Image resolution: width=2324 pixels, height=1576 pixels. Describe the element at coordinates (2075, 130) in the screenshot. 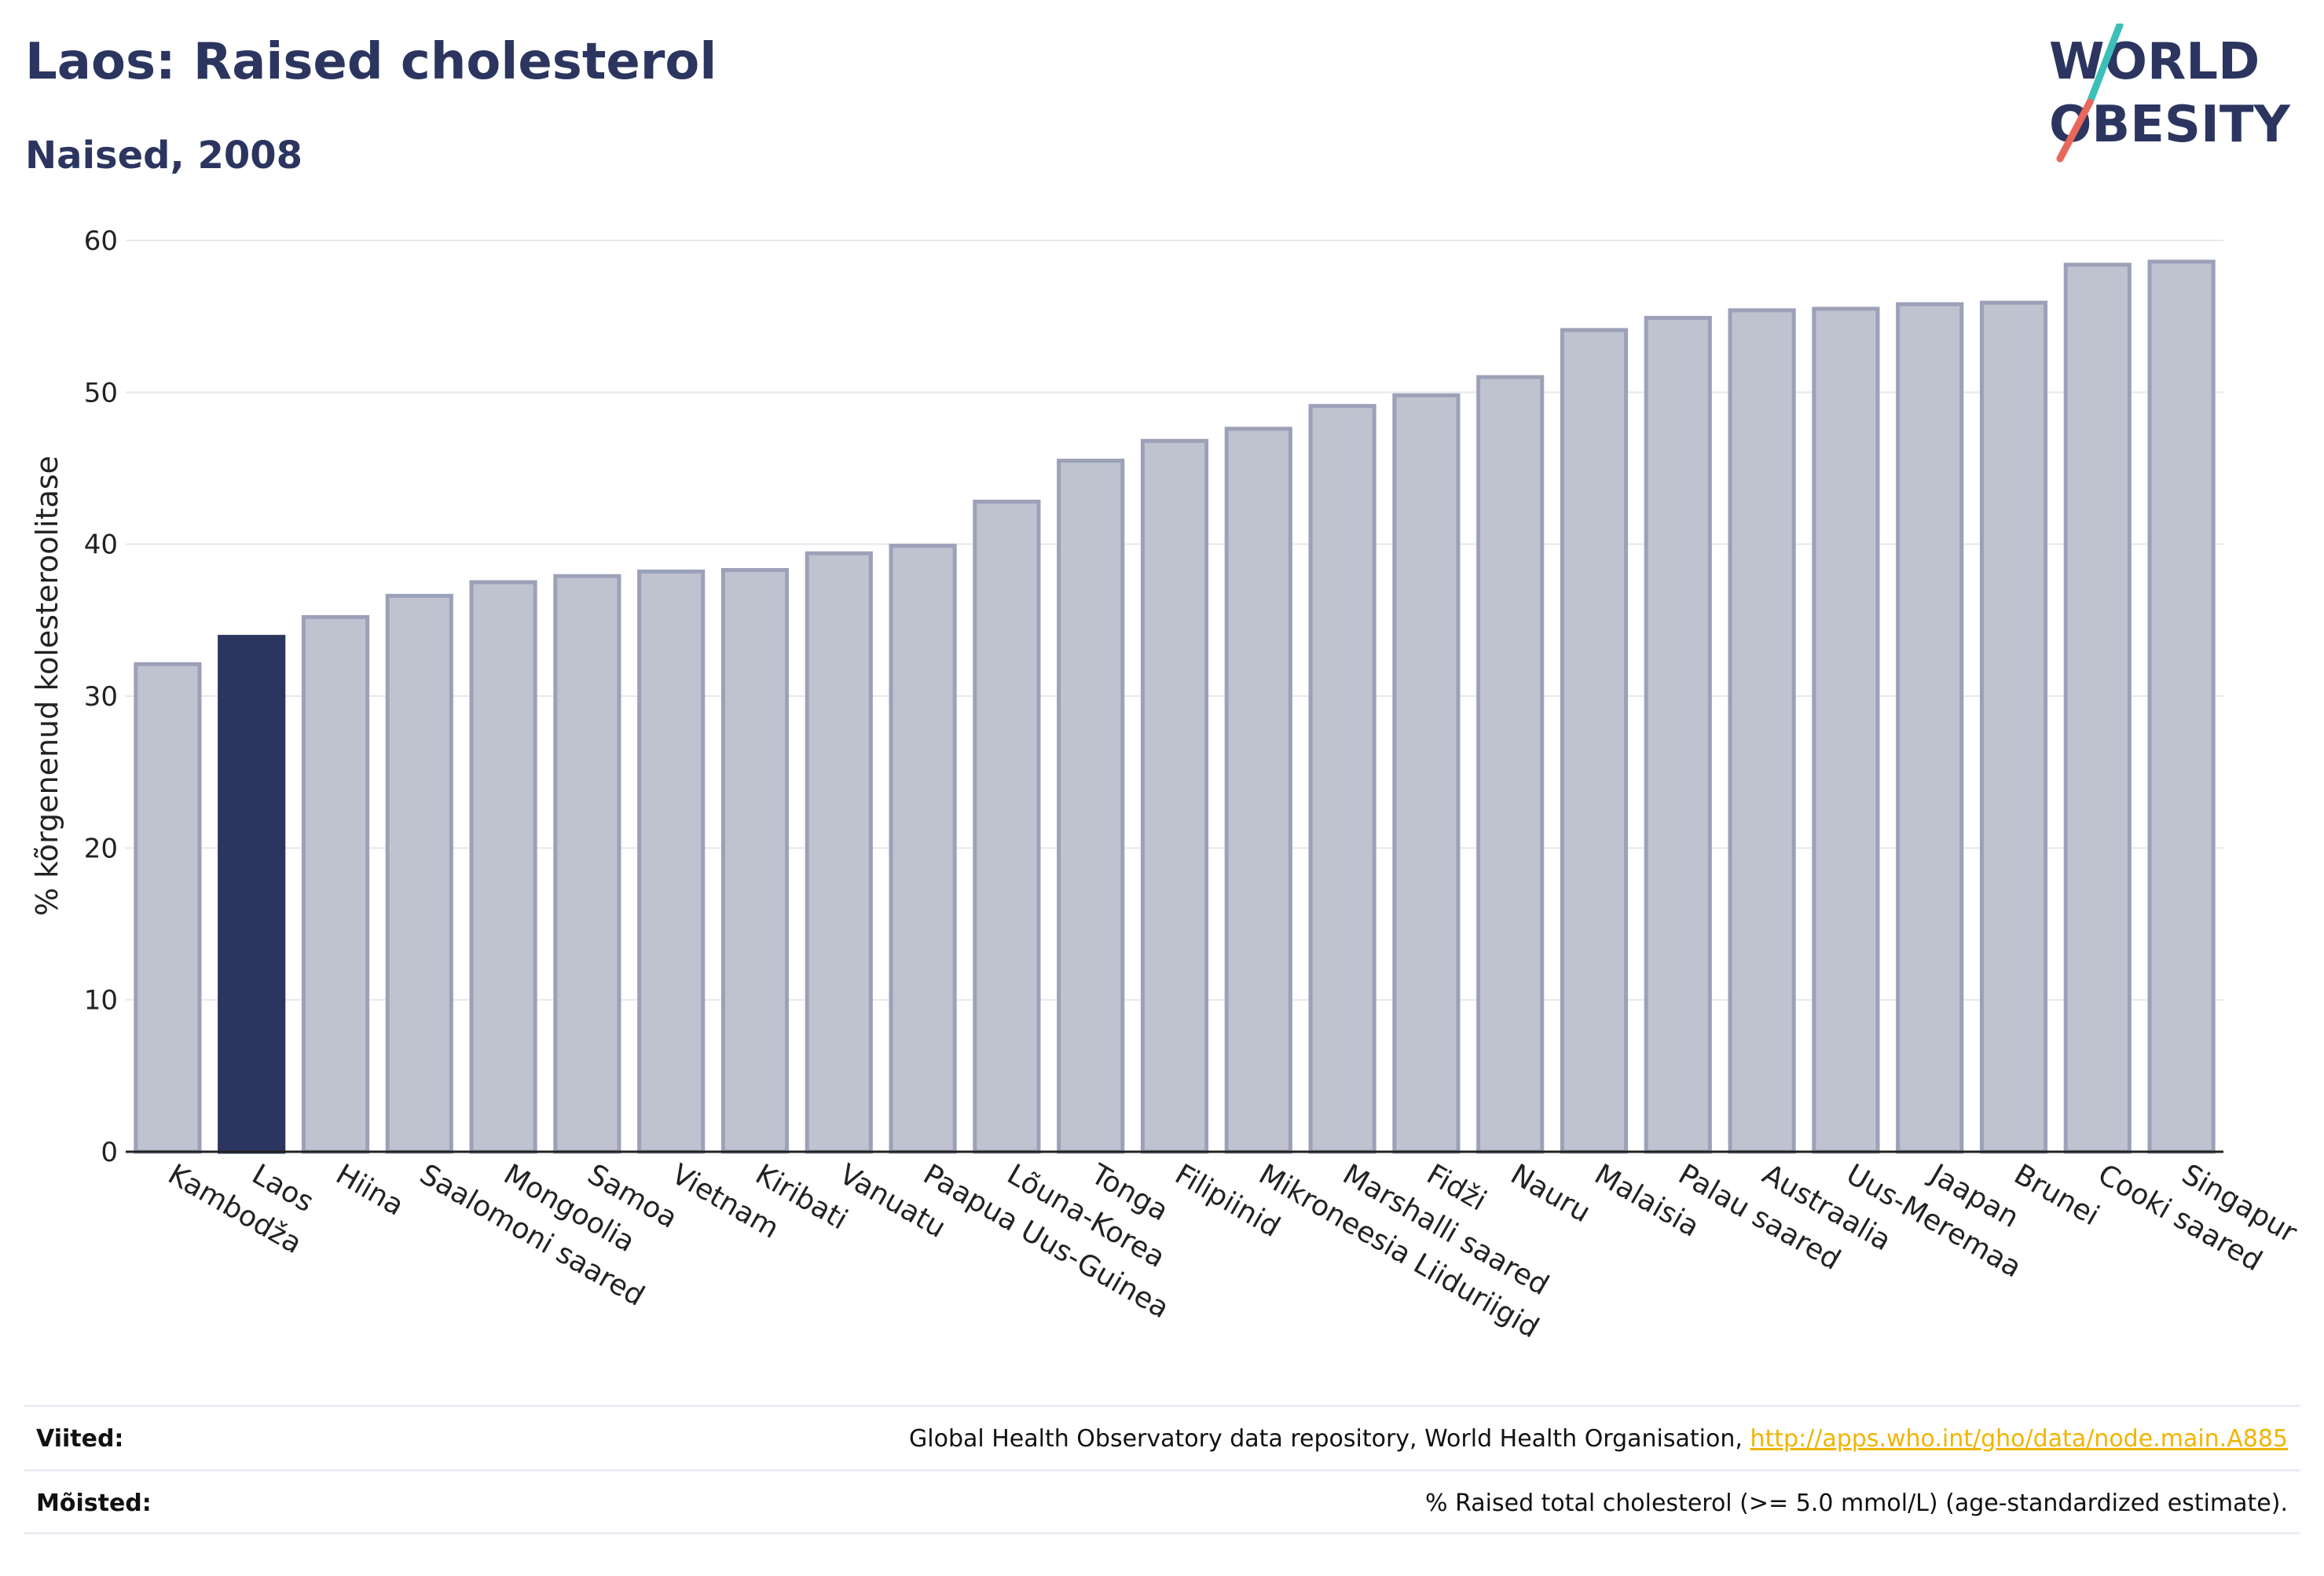

I see `logo-slash-bottom` at that location.